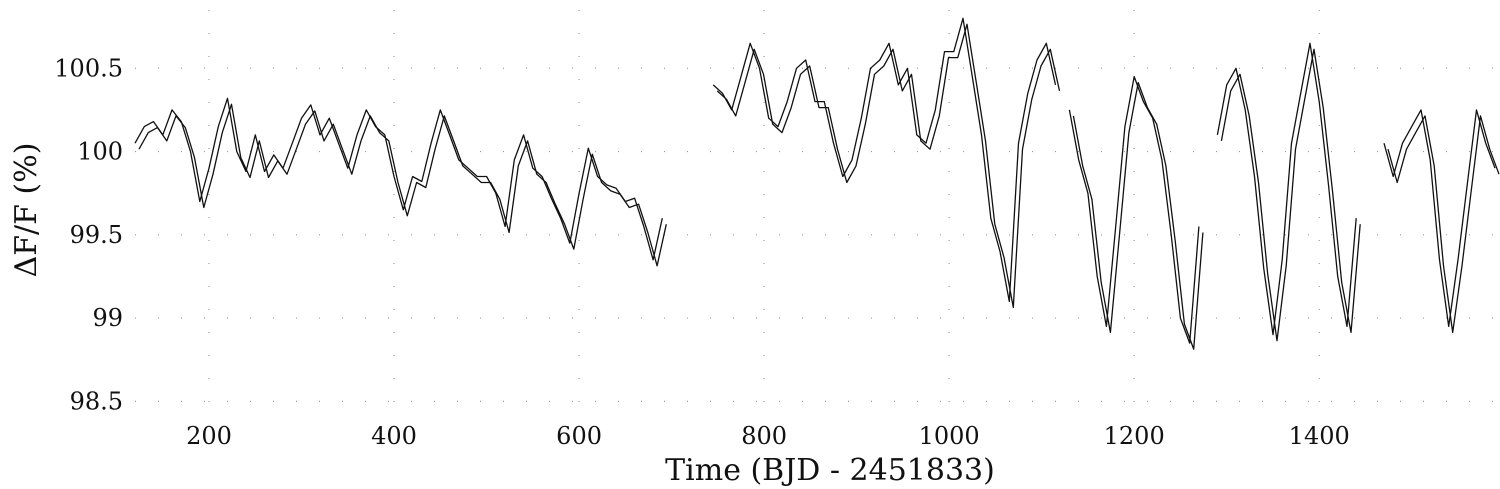  I want to click on y-tick-label: 98.5, so click(96, 401).